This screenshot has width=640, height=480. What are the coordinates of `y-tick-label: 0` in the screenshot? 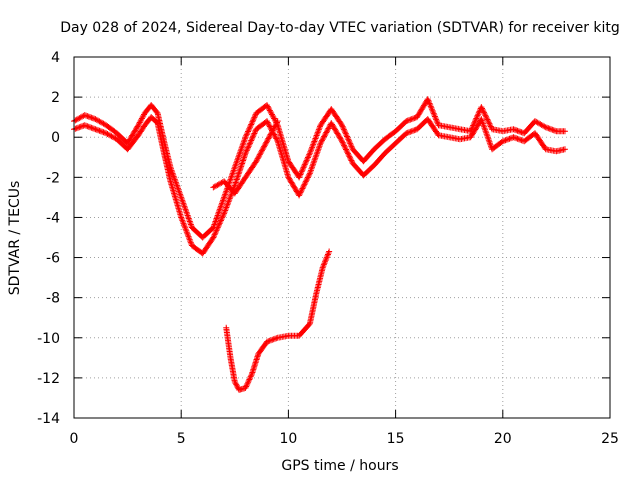 It's located at (55, 138).